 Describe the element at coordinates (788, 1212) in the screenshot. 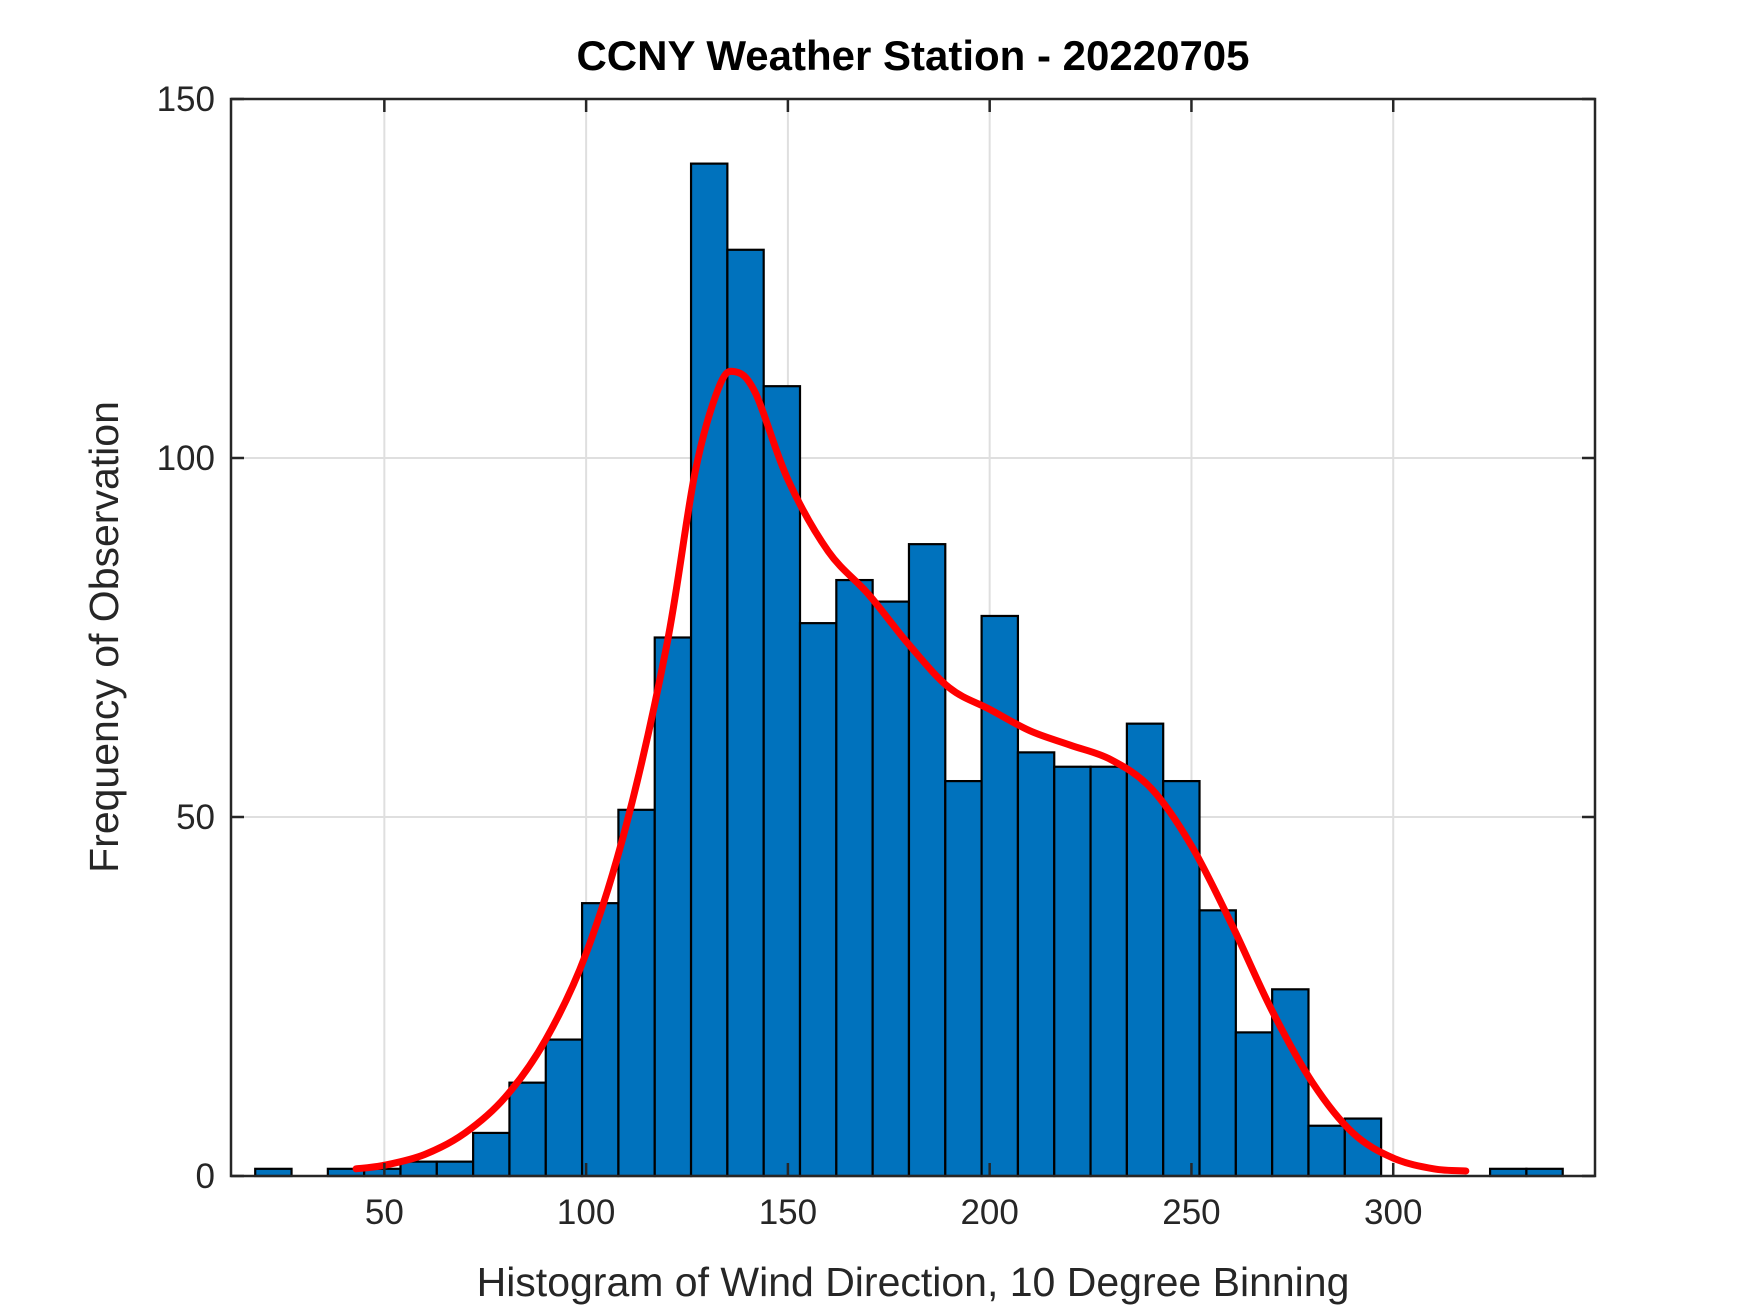

I see `x-tick-label: 150` at that location.